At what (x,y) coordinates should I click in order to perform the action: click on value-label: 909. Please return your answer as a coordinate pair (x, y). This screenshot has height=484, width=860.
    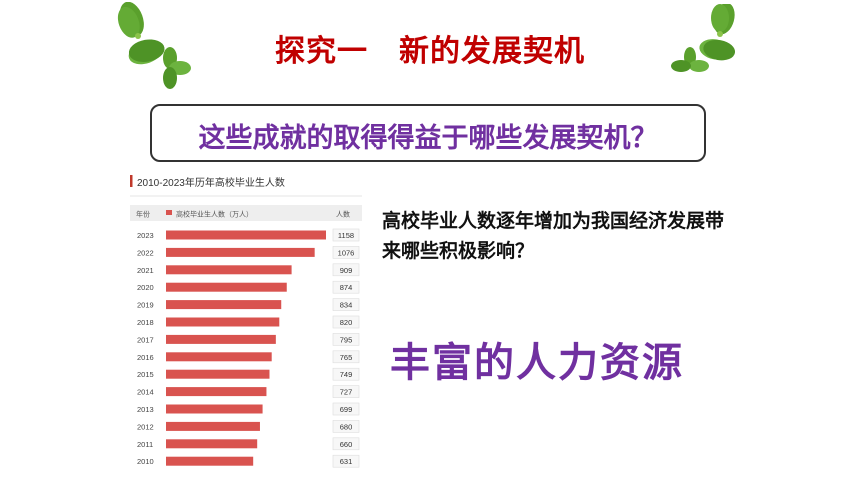
    Looking at the image, I should click on (346, 270).